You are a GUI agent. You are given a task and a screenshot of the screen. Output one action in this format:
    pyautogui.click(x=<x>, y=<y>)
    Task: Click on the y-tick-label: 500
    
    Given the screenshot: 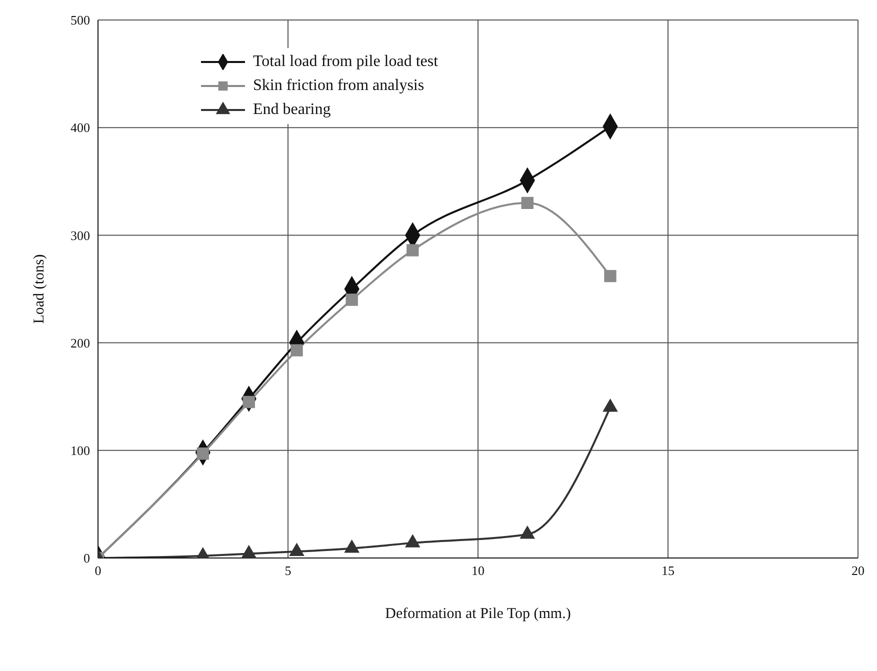 What is the action you would take?
    pyautogui.click(x=80, y=20)
    